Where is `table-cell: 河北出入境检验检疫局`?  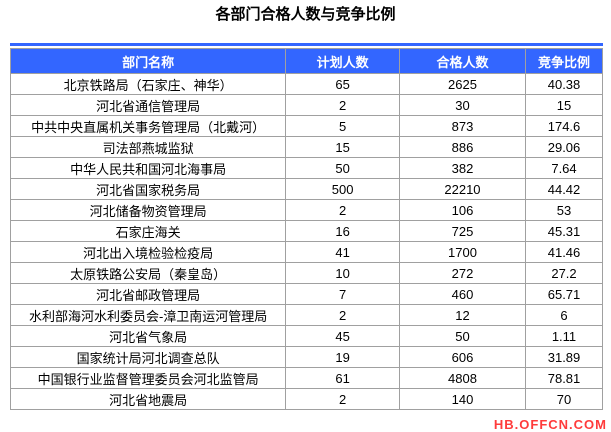
table-cell: 河北出入境检验检疫局 is located at coordinates (148, 252).